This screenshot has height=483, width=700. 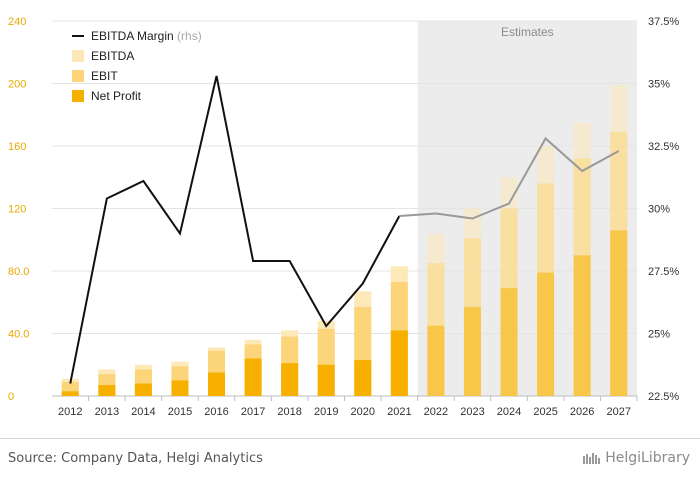 What do you see at coordinates (582, 412) in the screenshot?
I see `x-axis-tick-label: 2026` at bounding box center [582, 412].